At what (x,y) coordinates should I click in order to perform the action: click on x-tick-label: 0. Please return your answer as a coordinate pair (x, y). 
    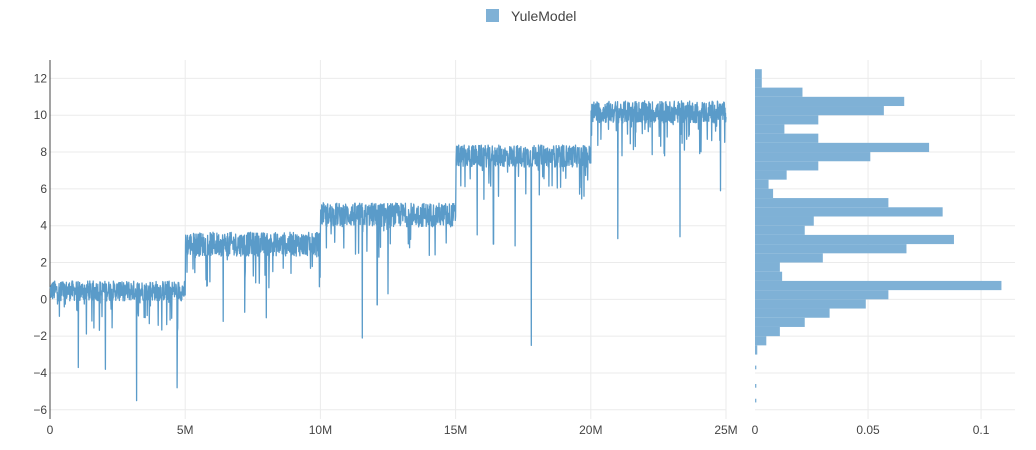
    Looking at the image, I should click on (50, 430).